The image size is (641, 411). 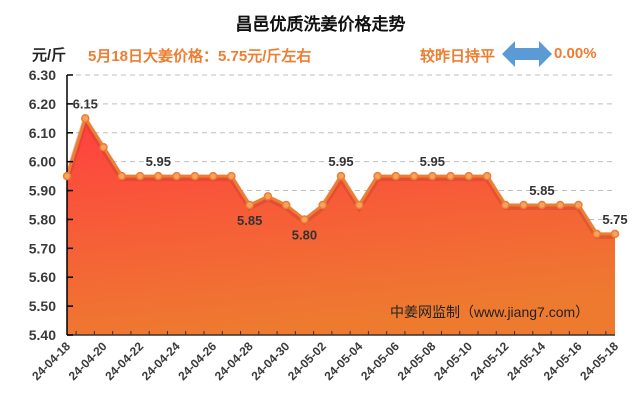 What do you see at coordinates (200, 56) in the screenshot?
I see `price-info: 5月18日大姜价格：5.75元/斤左右` at bounding box center [200, 56].